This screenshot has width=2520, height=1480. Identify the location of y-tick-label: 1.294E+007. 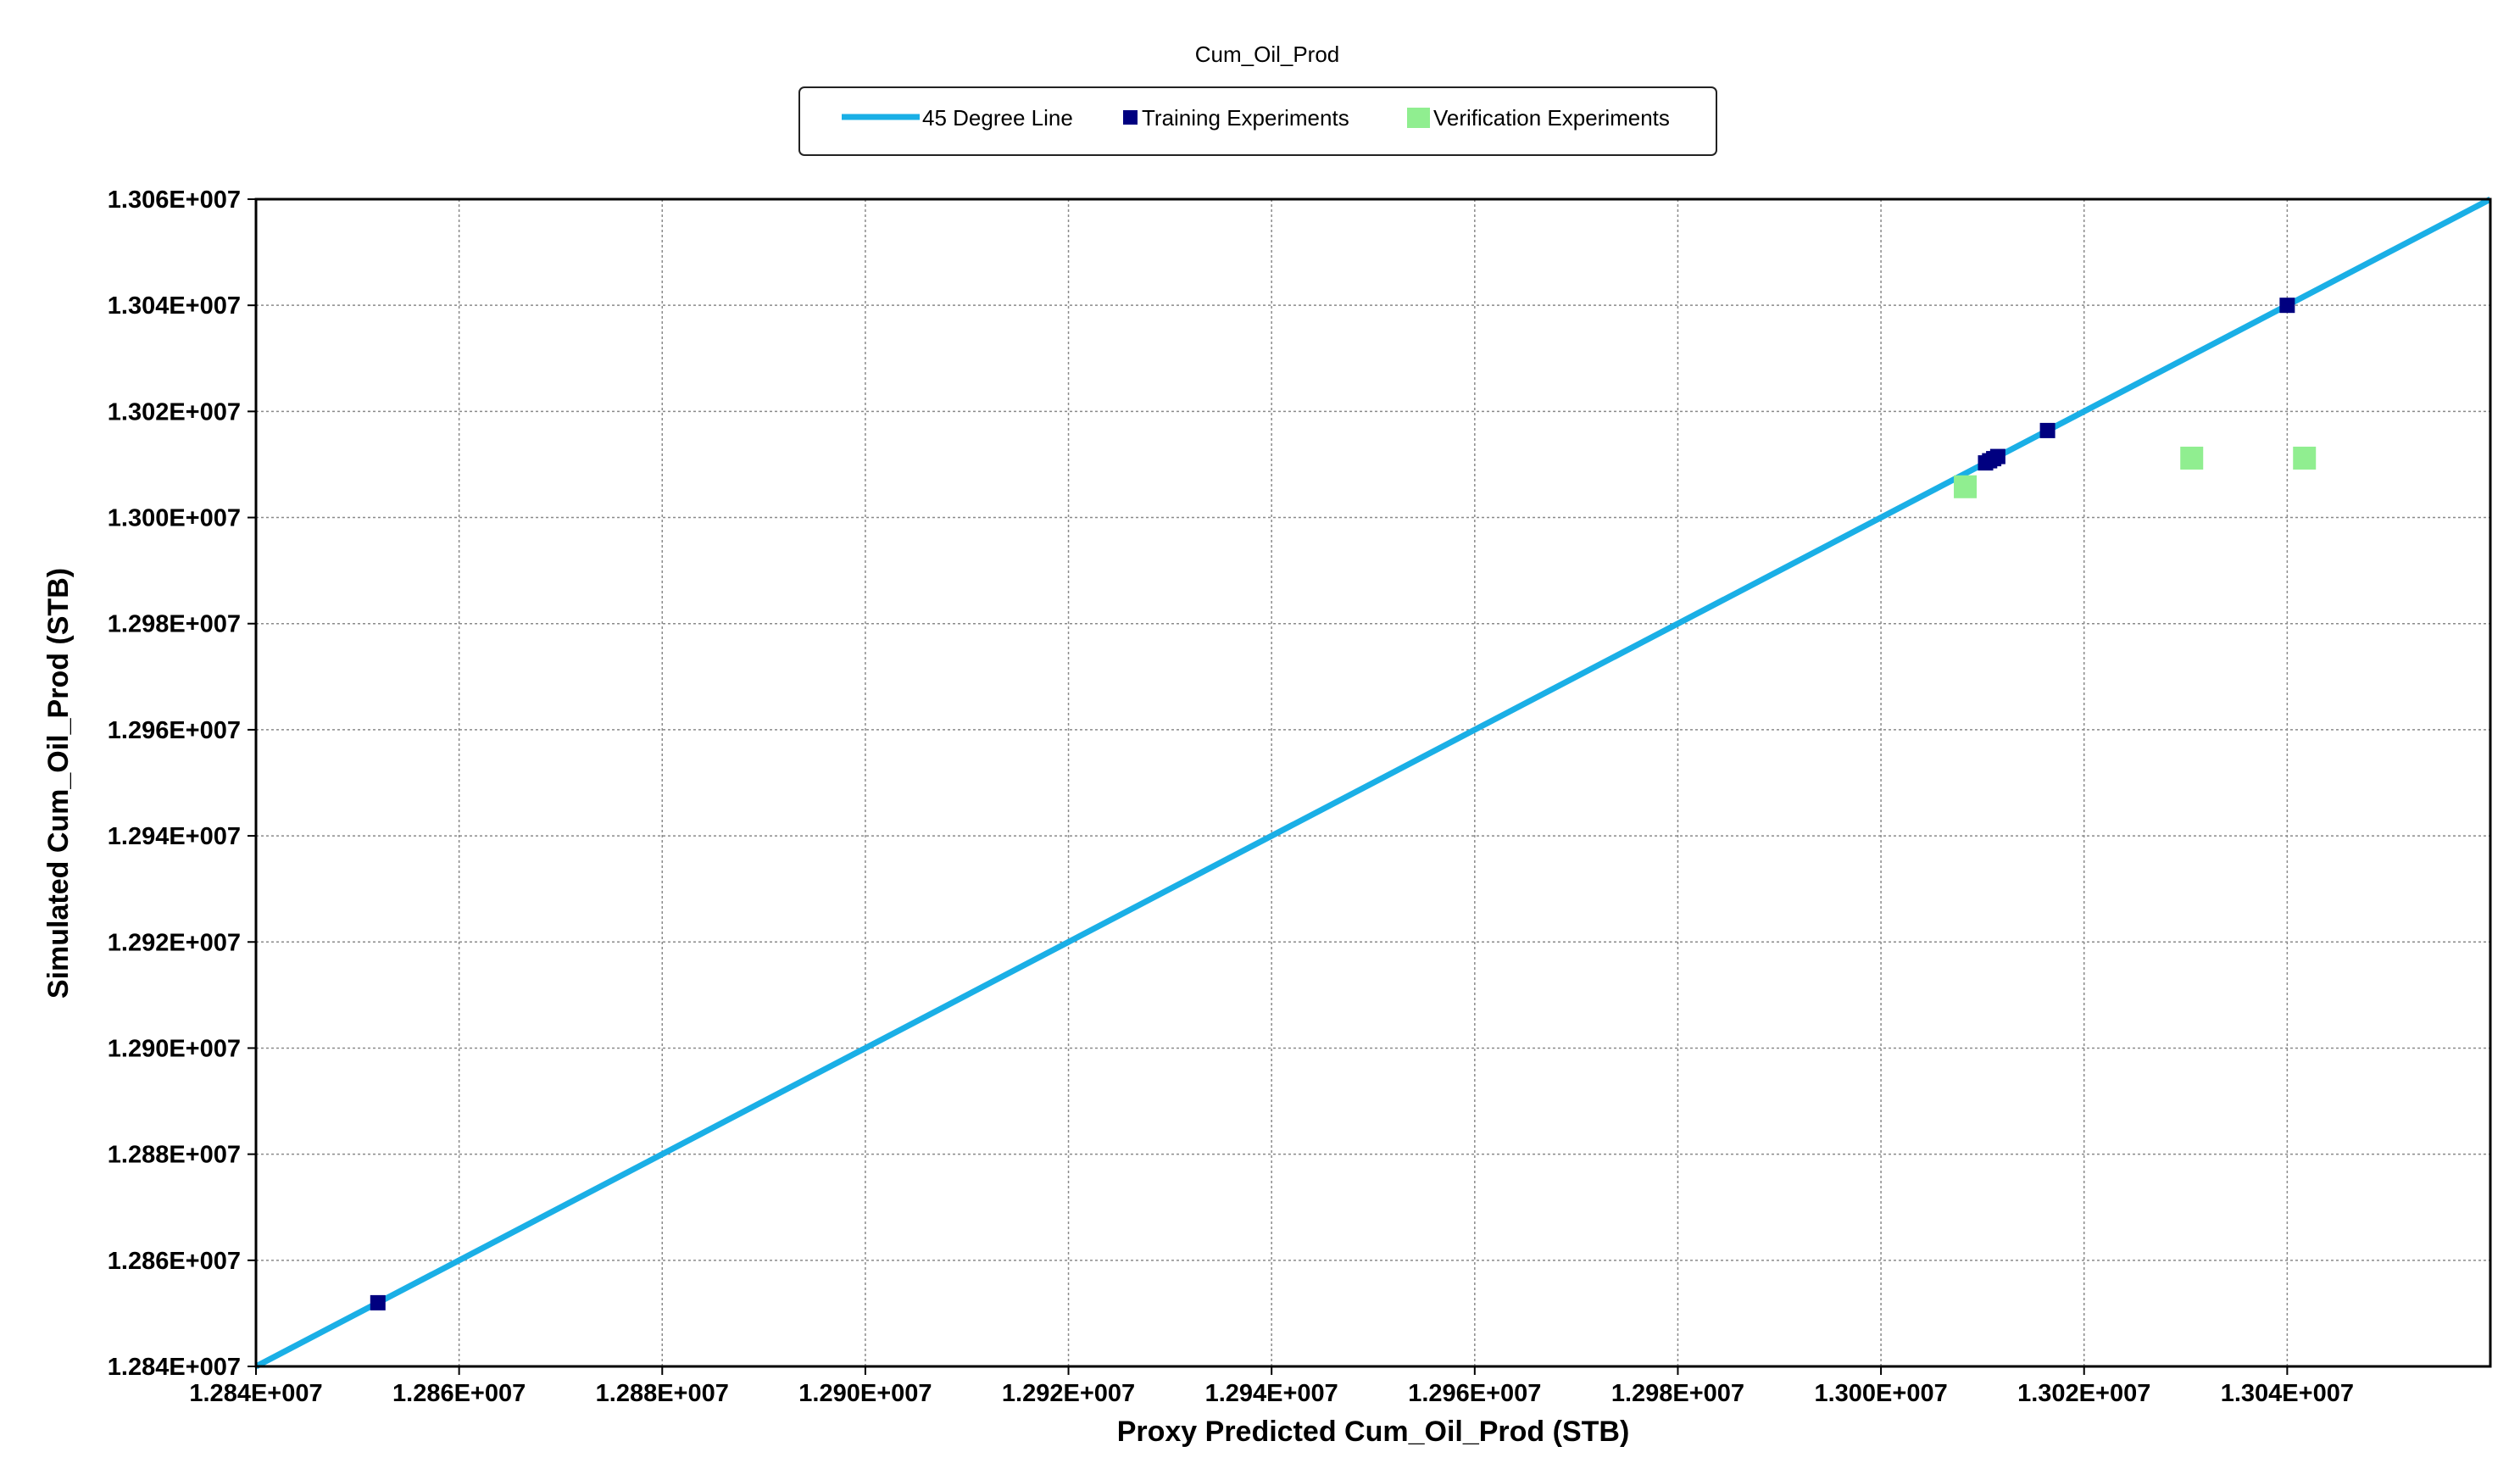
(174, 836).